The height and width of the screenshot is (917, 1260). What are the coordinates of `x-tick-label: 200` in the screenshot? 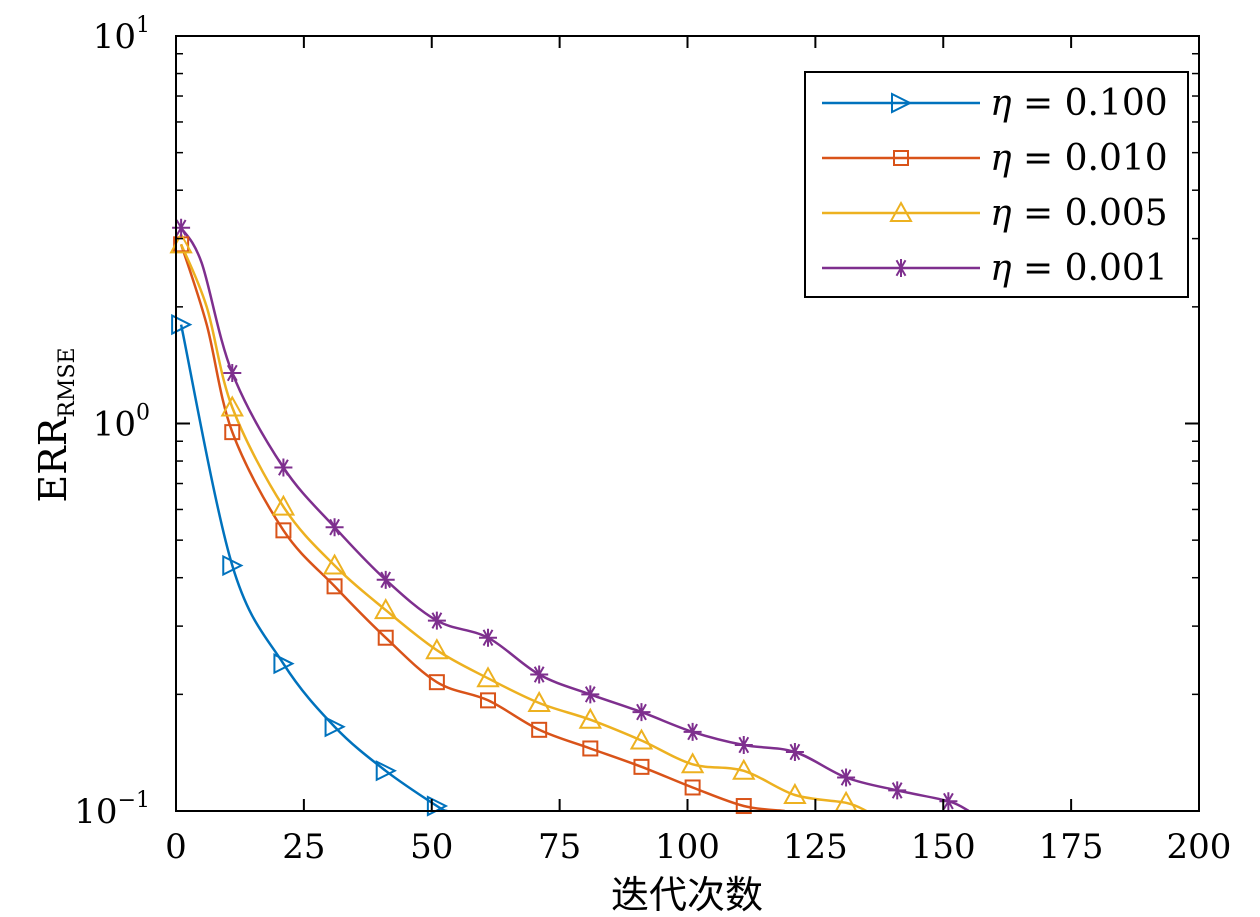 It's located at (1199, 847).